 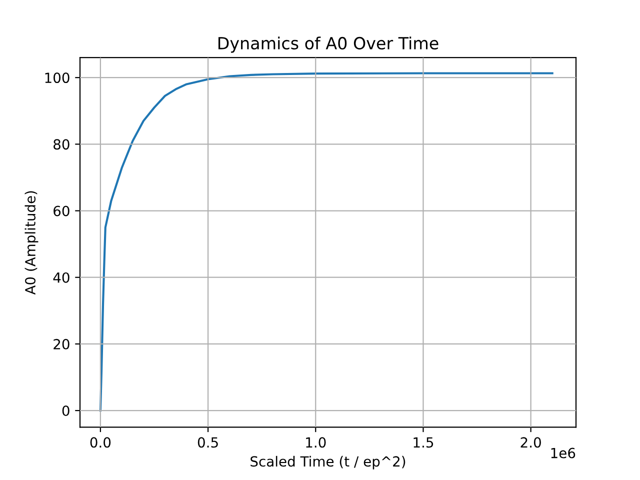 I want to click on y-axis-title: A0 (Amplitude), so click(x=31, y=243).